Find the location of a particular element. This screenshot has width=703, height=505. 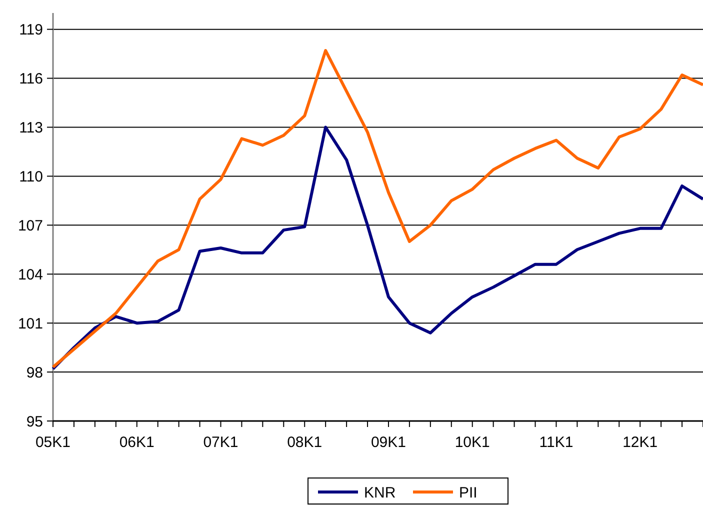

x-tick-label: 06K1 is located at coordinates (136, 442).